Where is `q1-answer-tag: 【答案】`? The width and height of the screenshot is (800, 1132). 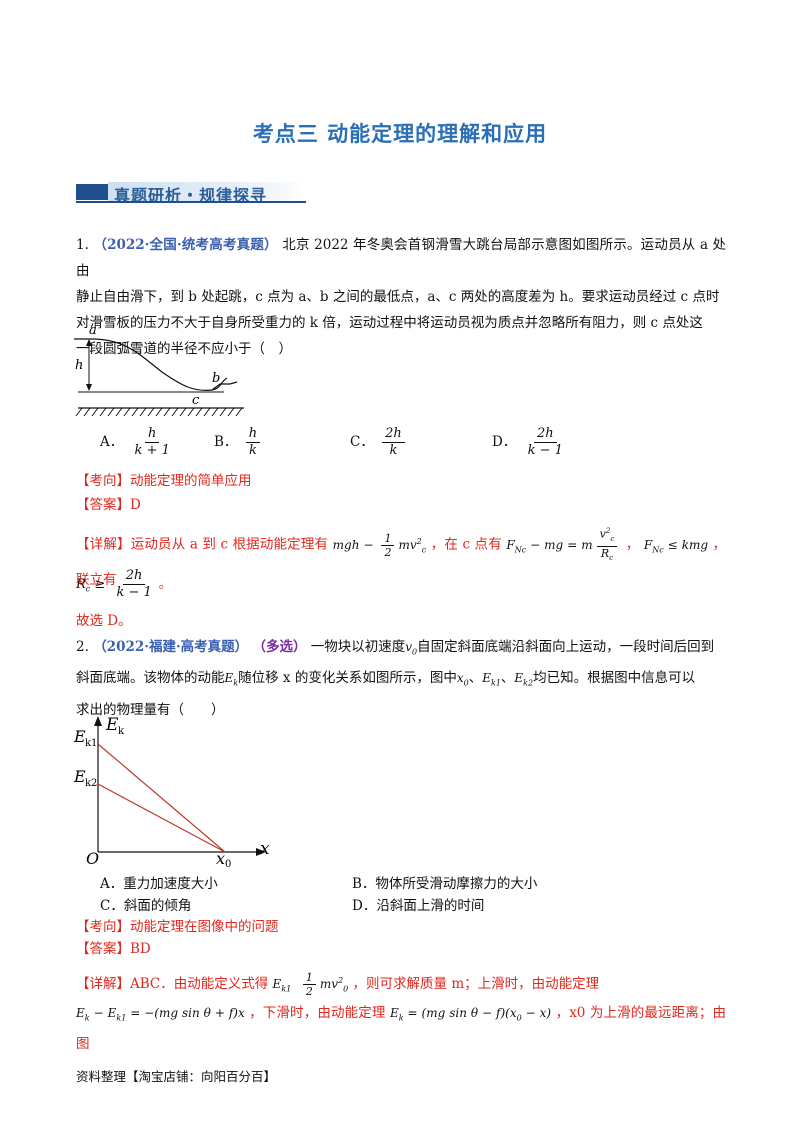
q1-answer-tag: 【答案】 is located at coordinates (103, 505).